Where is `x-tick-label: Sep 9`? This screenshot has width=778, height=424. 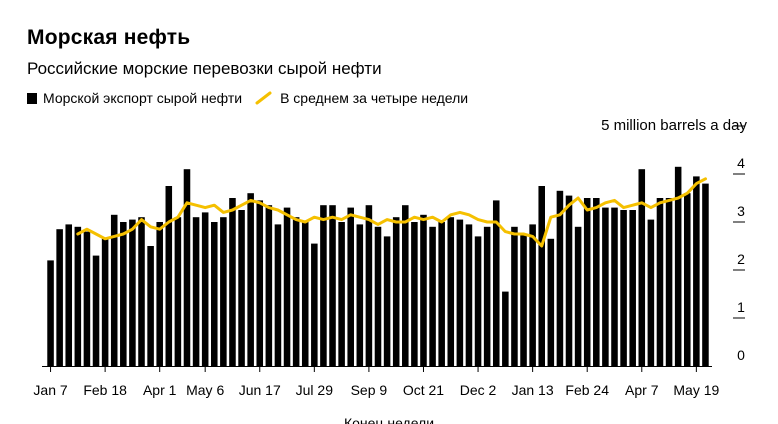
x-tick-label: Sep 9 is located at coordinates (369, 390).